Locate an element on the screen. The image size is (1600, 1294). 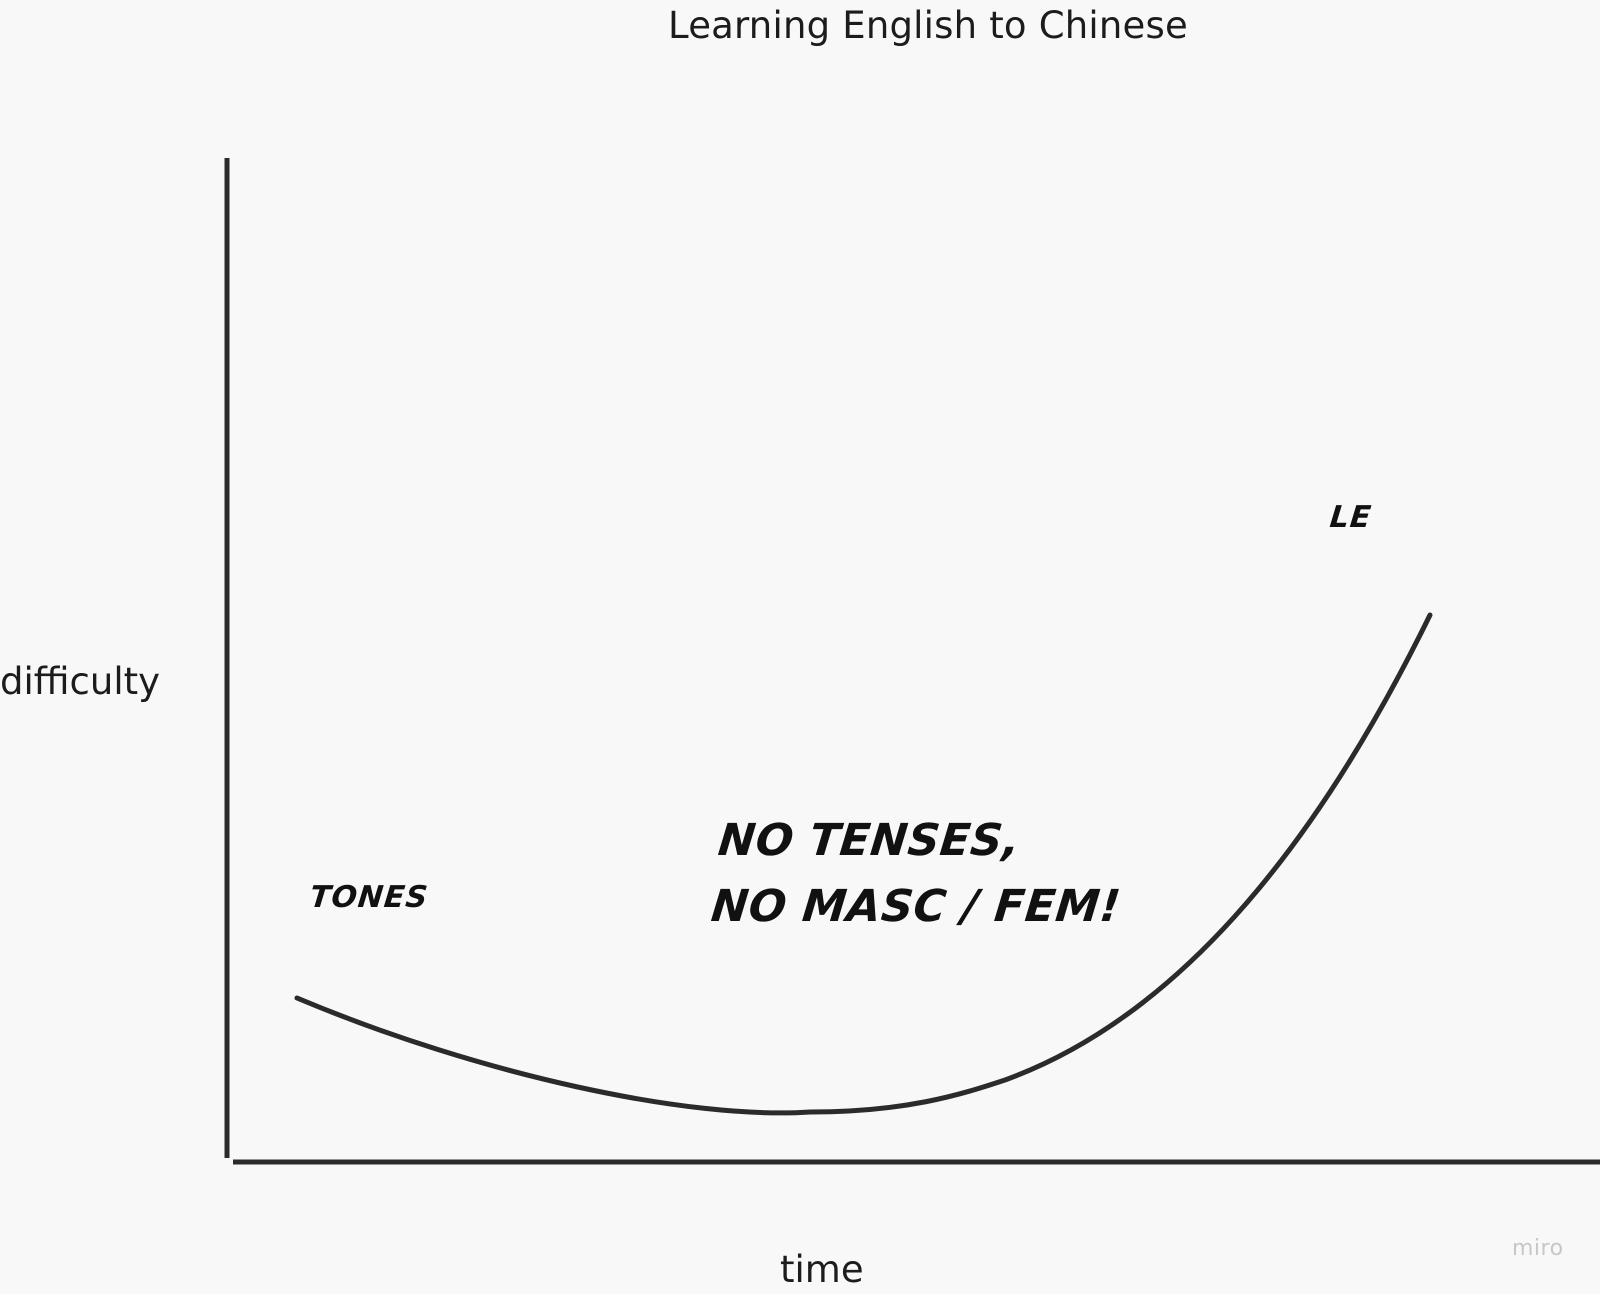
annotation-tones: TONES is located at coordinates (369, 897).